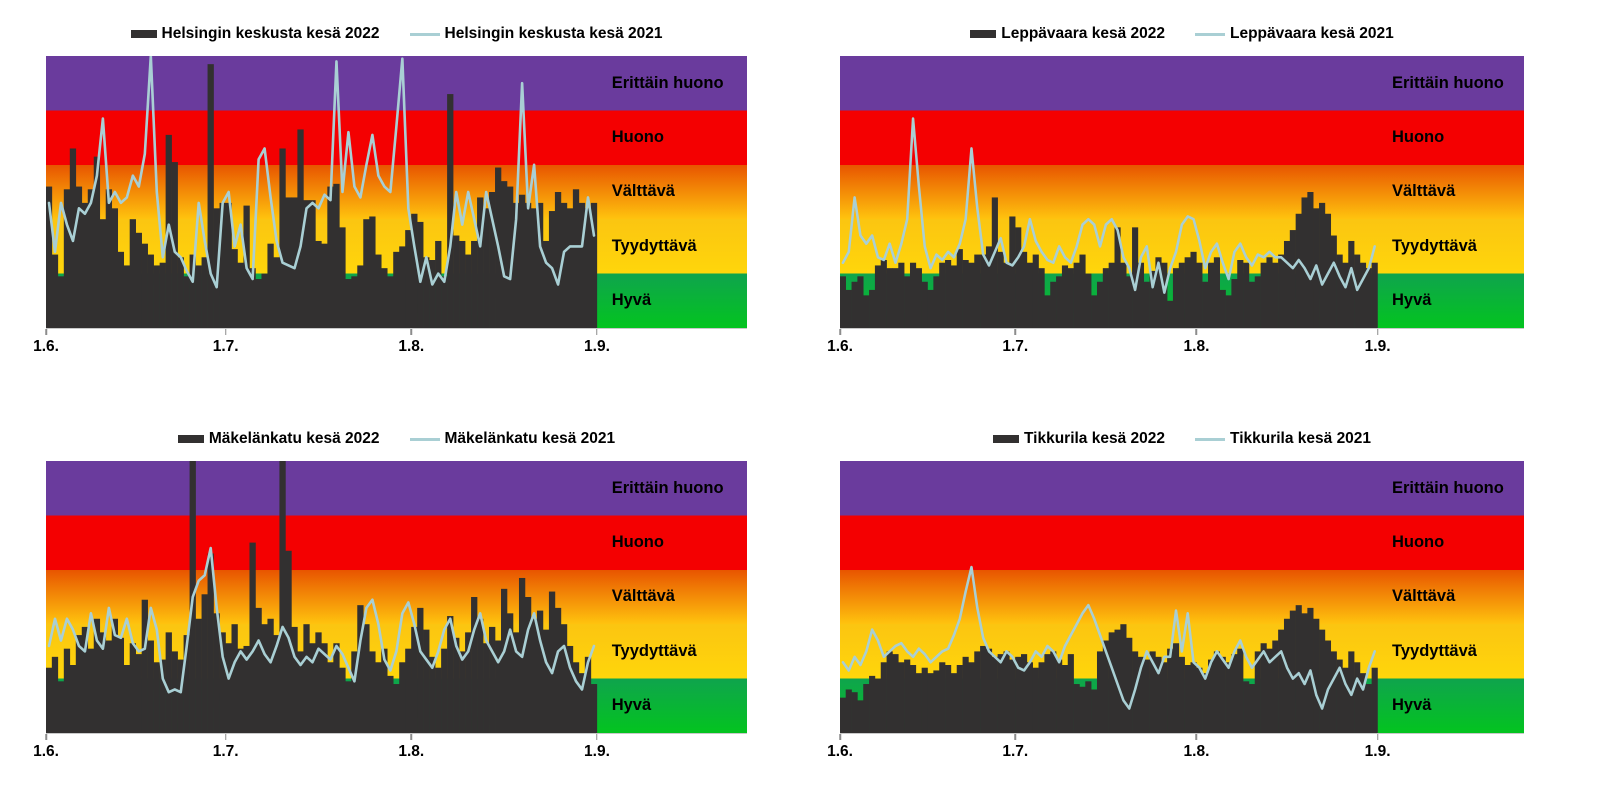 The width and height of the screenshot is (1603, 810). I want to click on legend-item-2021: Helsingin keskusta kesä 2021, so click(536, 34).